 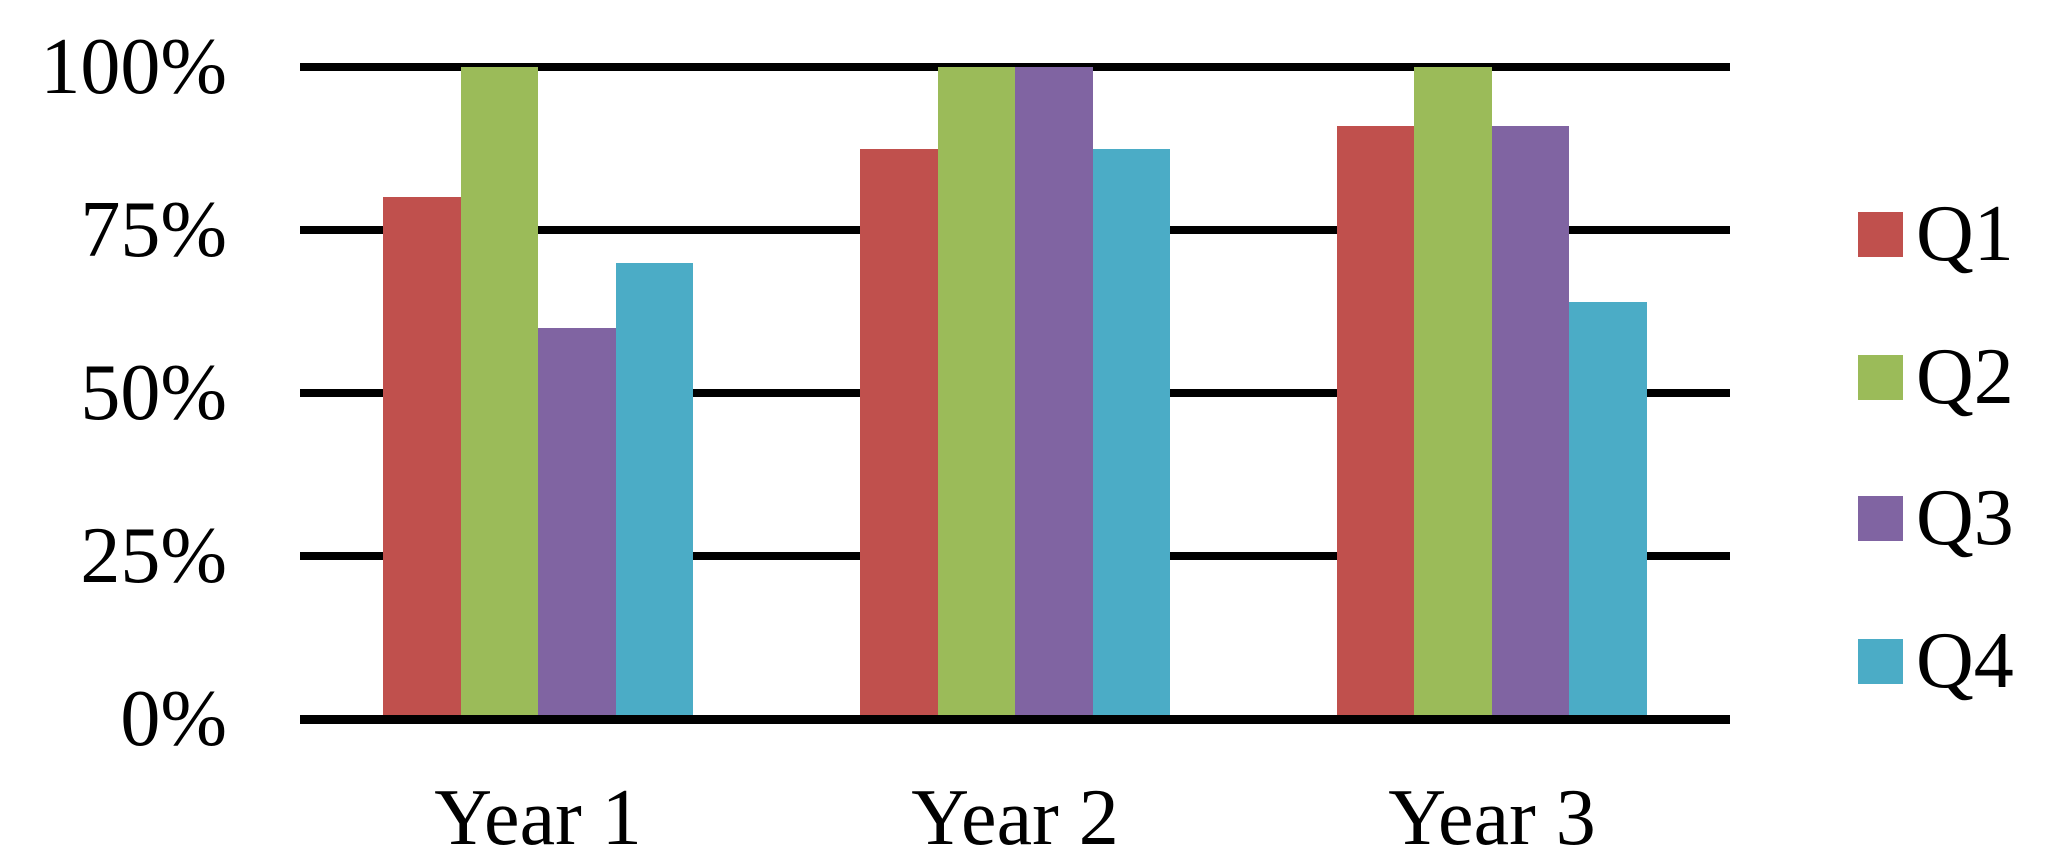 I want to click on bar-q2-year1, so click(x=499, y=395).